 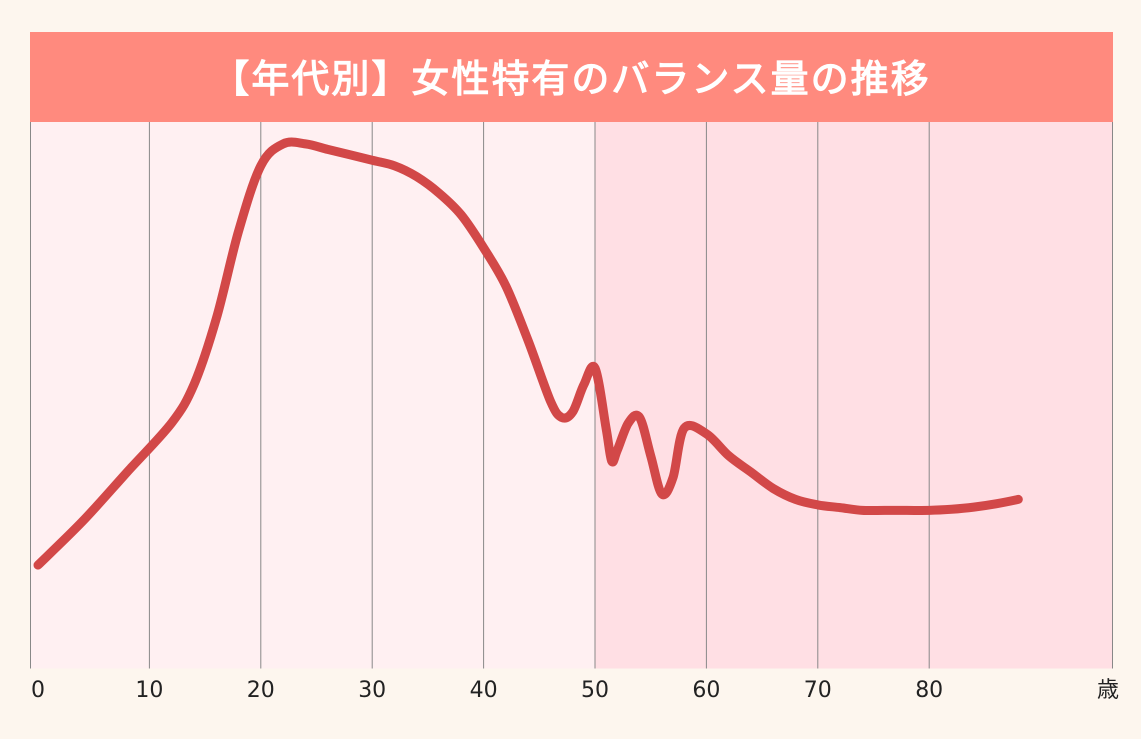 What do you see at coordinates (149, 690) in the screenshot?
I see `x-tick-label-10: 10` at bounding box center [149, 690].